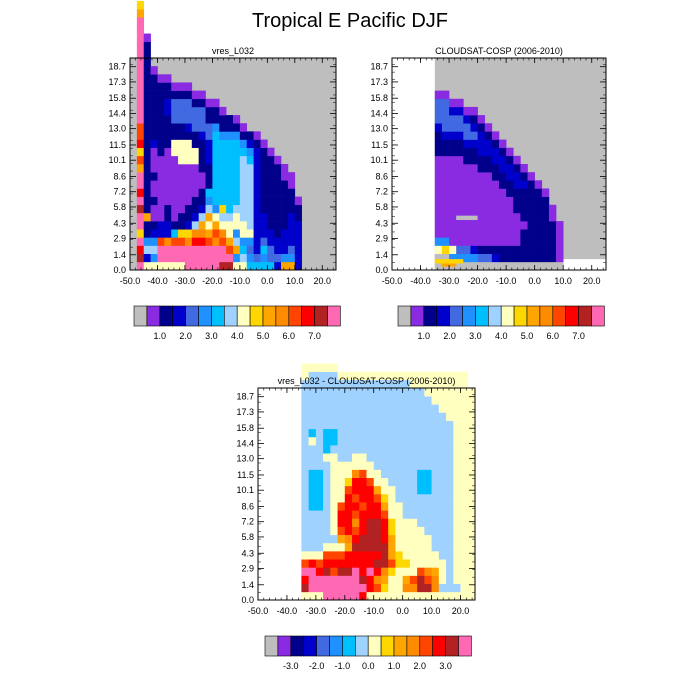 Image resolution: width=700 pixels, height=700 pixels. I want to click on y-tick-label: 2.9, so click(119, 238).